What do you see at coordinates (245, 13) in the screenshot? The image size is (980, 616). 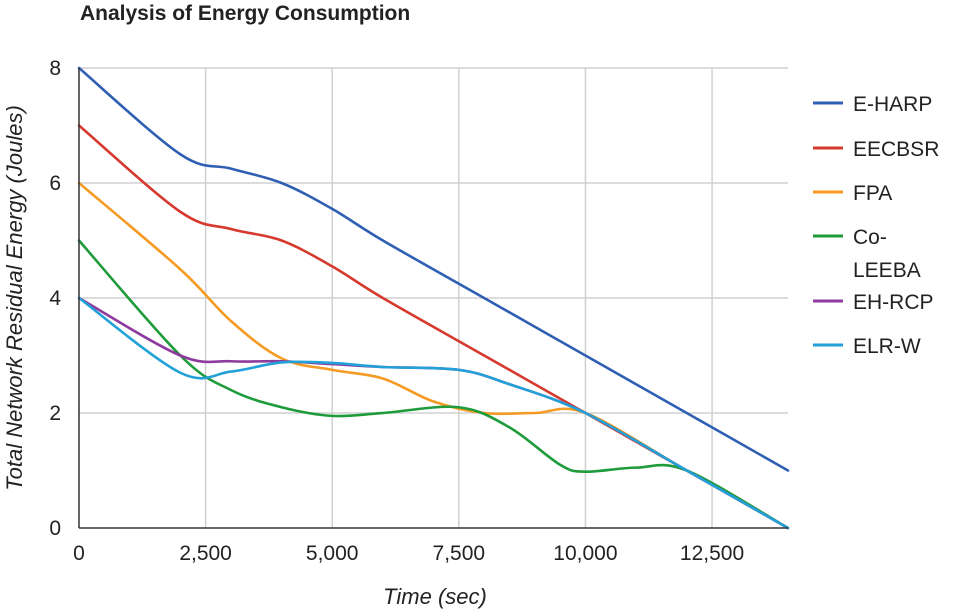 I see `chart-title: Analysis of Energy Consumption` at bounding box center [245, 13].